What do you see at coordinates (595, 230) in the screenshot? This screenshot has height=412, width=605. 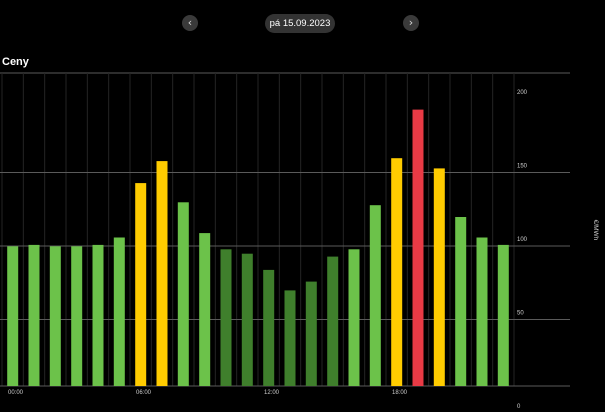 I see `y-axis-title: €/MWh` at bounding box center [595, 230].